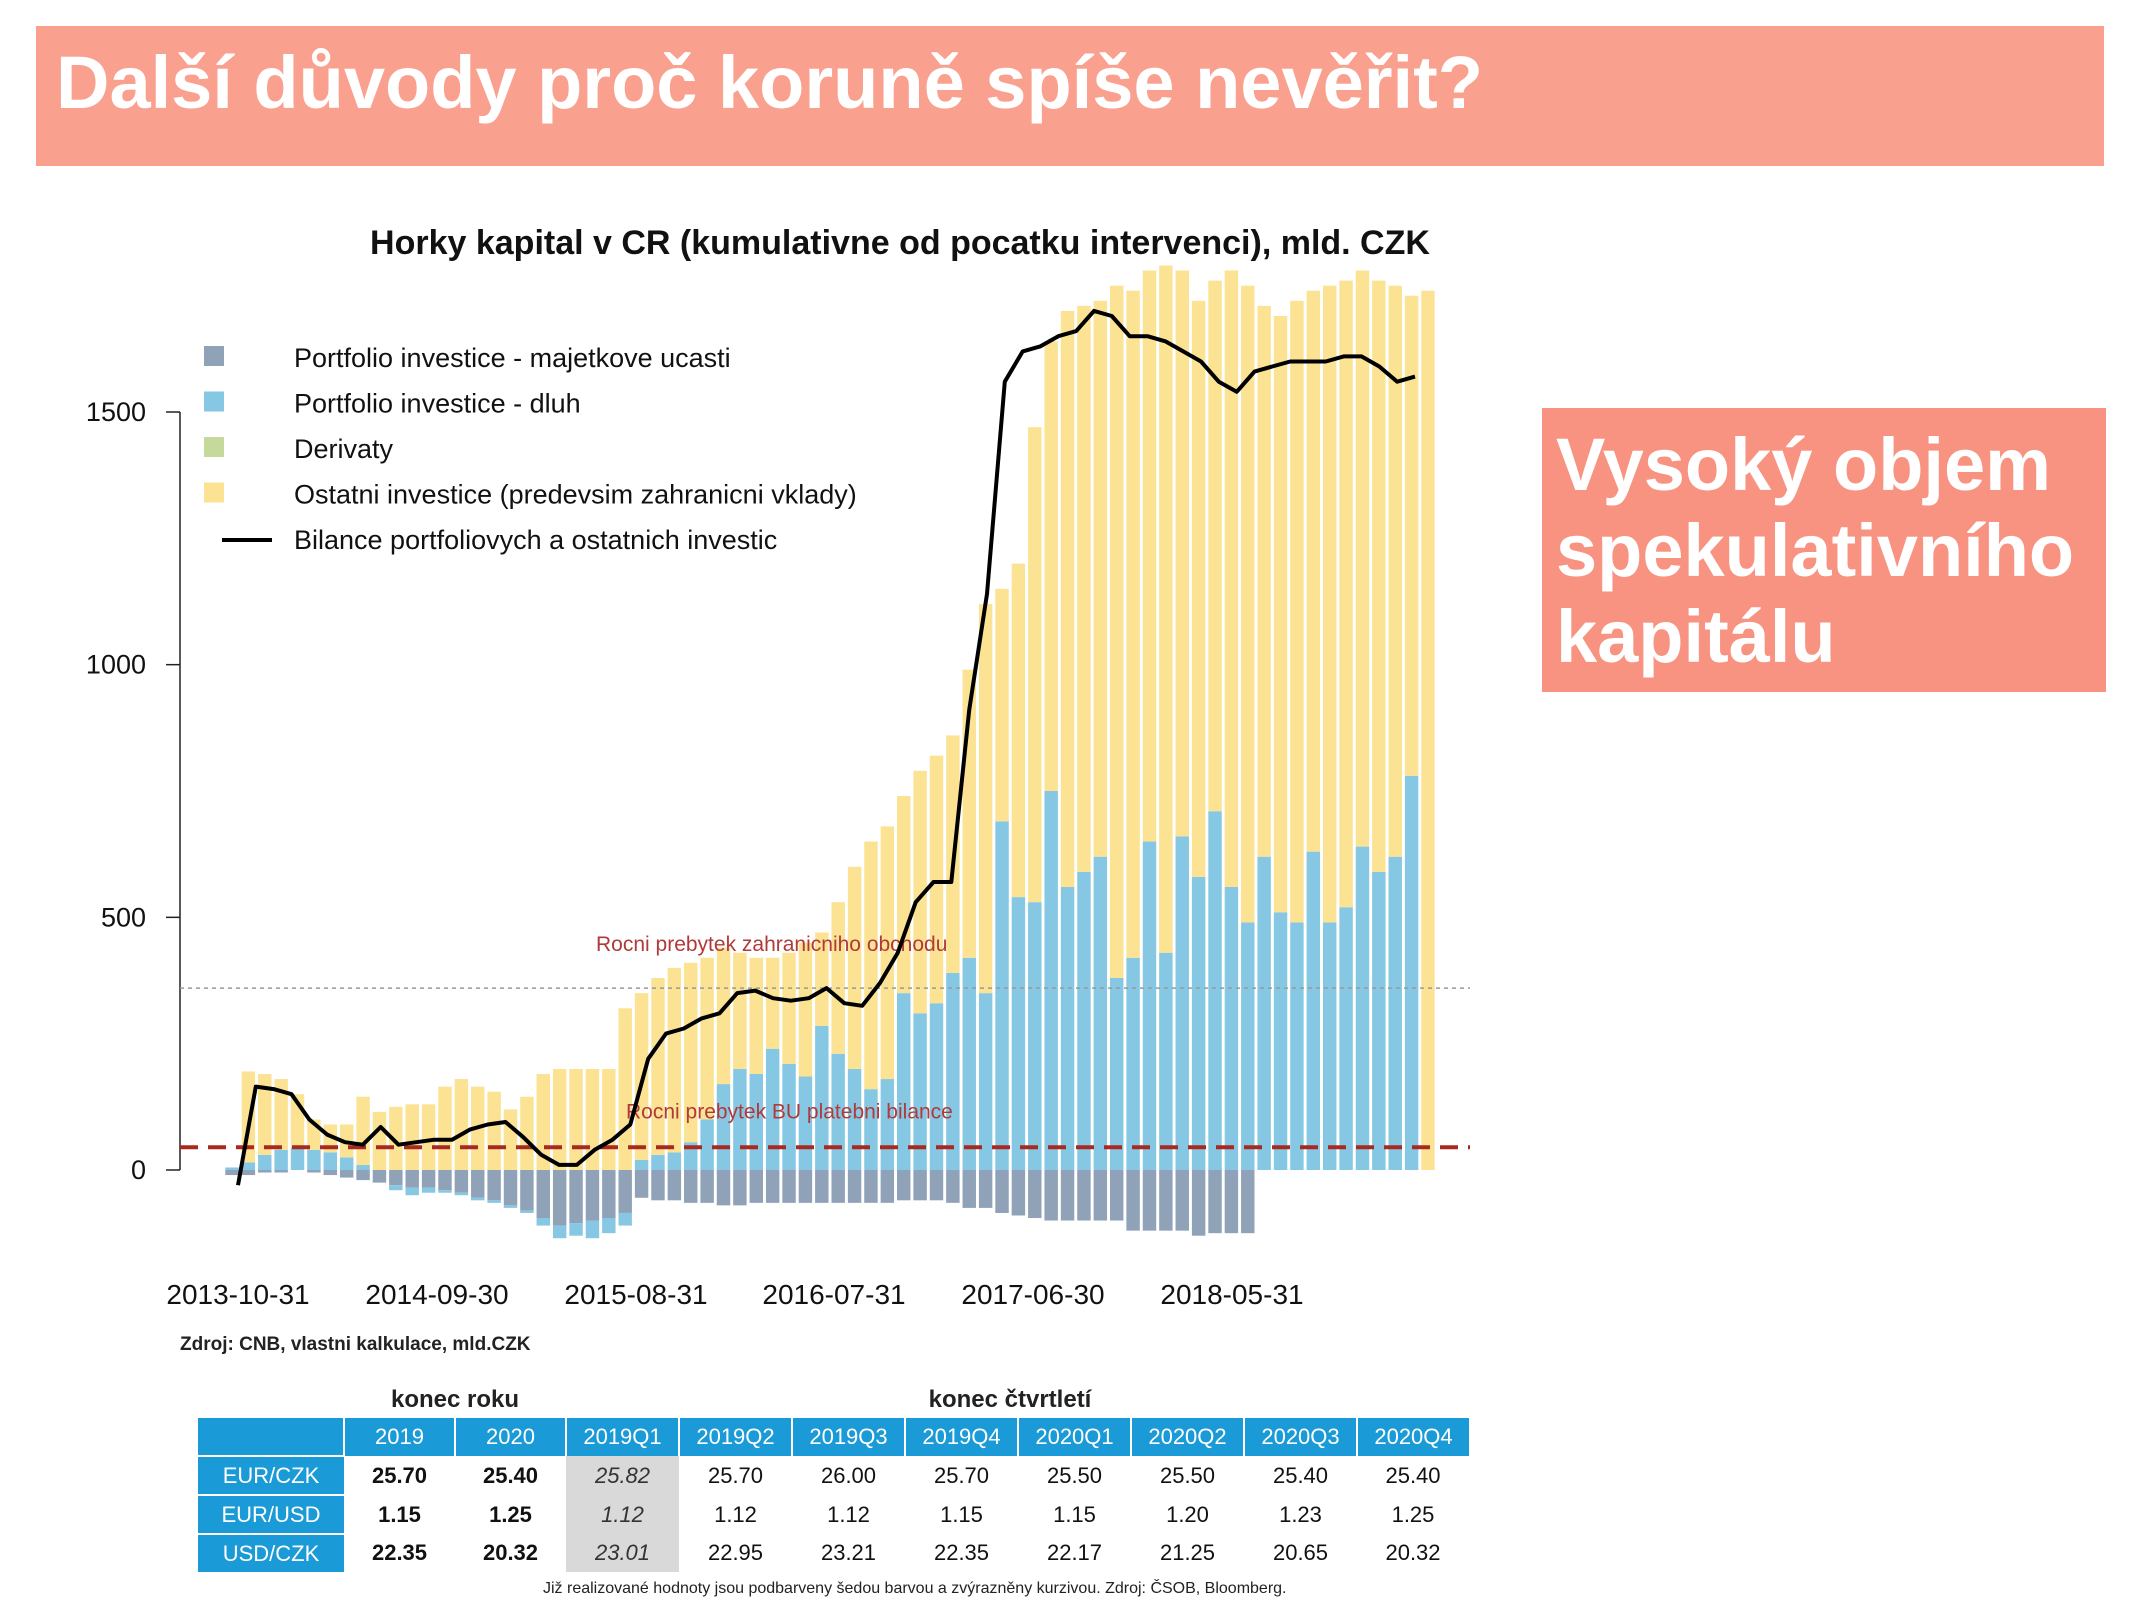  I want to click on y-tick-label: 1500, so click(116, 412).